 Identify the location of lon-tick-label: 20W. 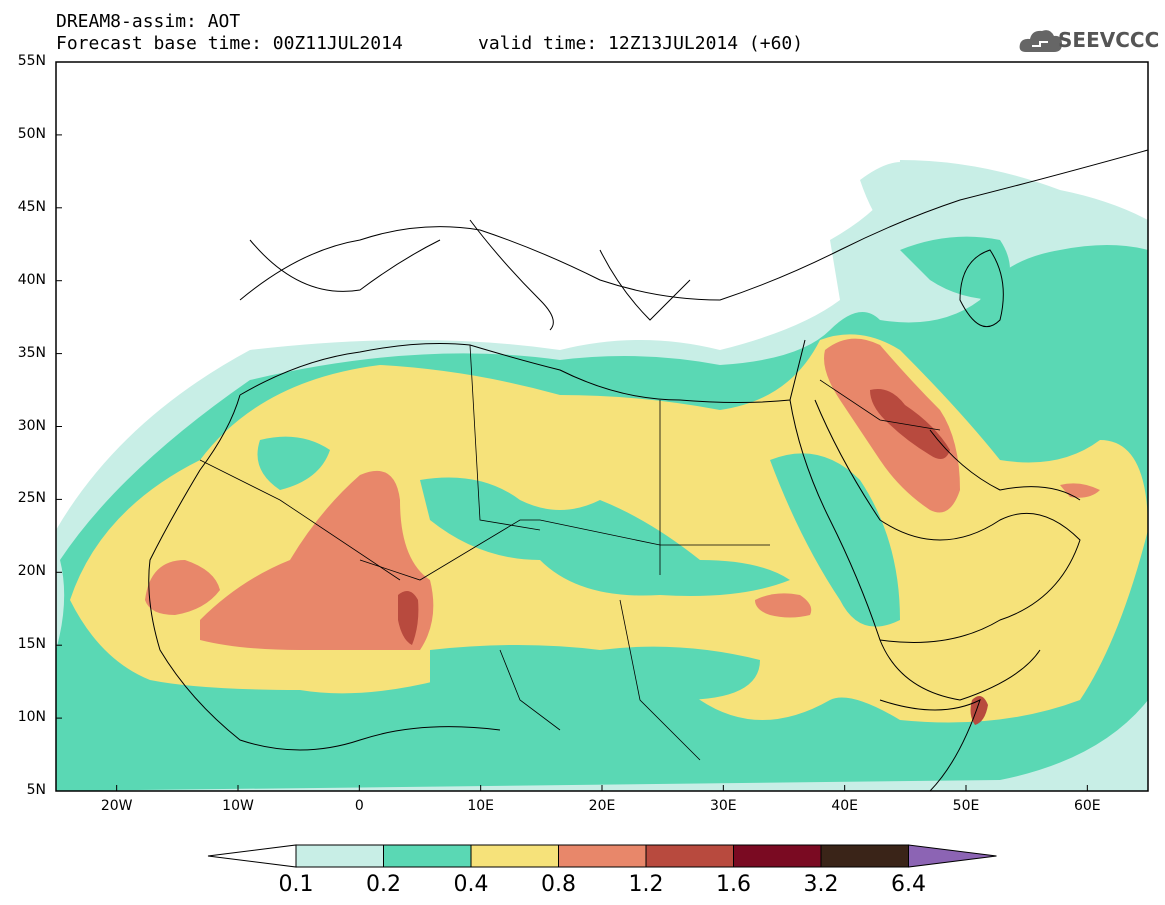
(116, 806).